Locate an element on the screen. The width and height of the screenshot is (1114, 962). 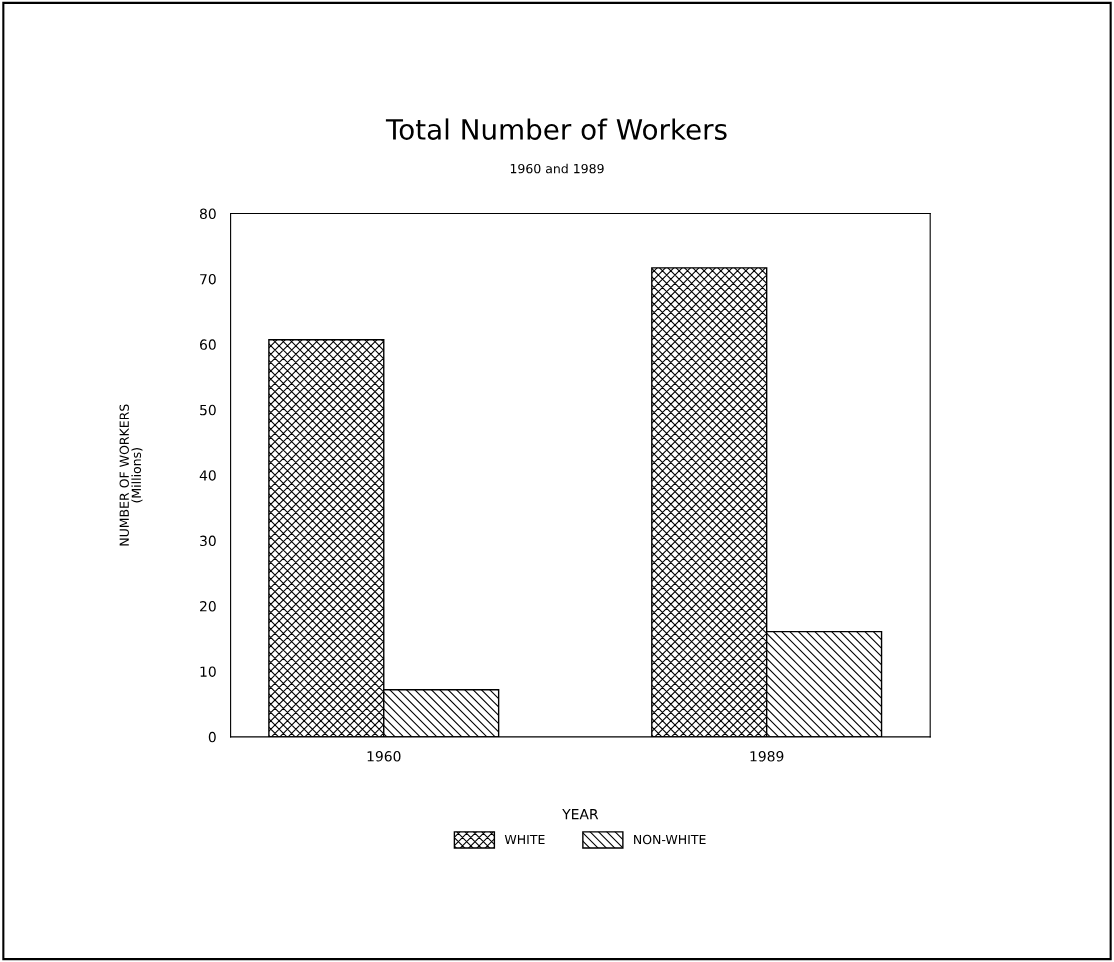
chart-subtitle: 1960 and 1989 is located at coordinates (557, 168).